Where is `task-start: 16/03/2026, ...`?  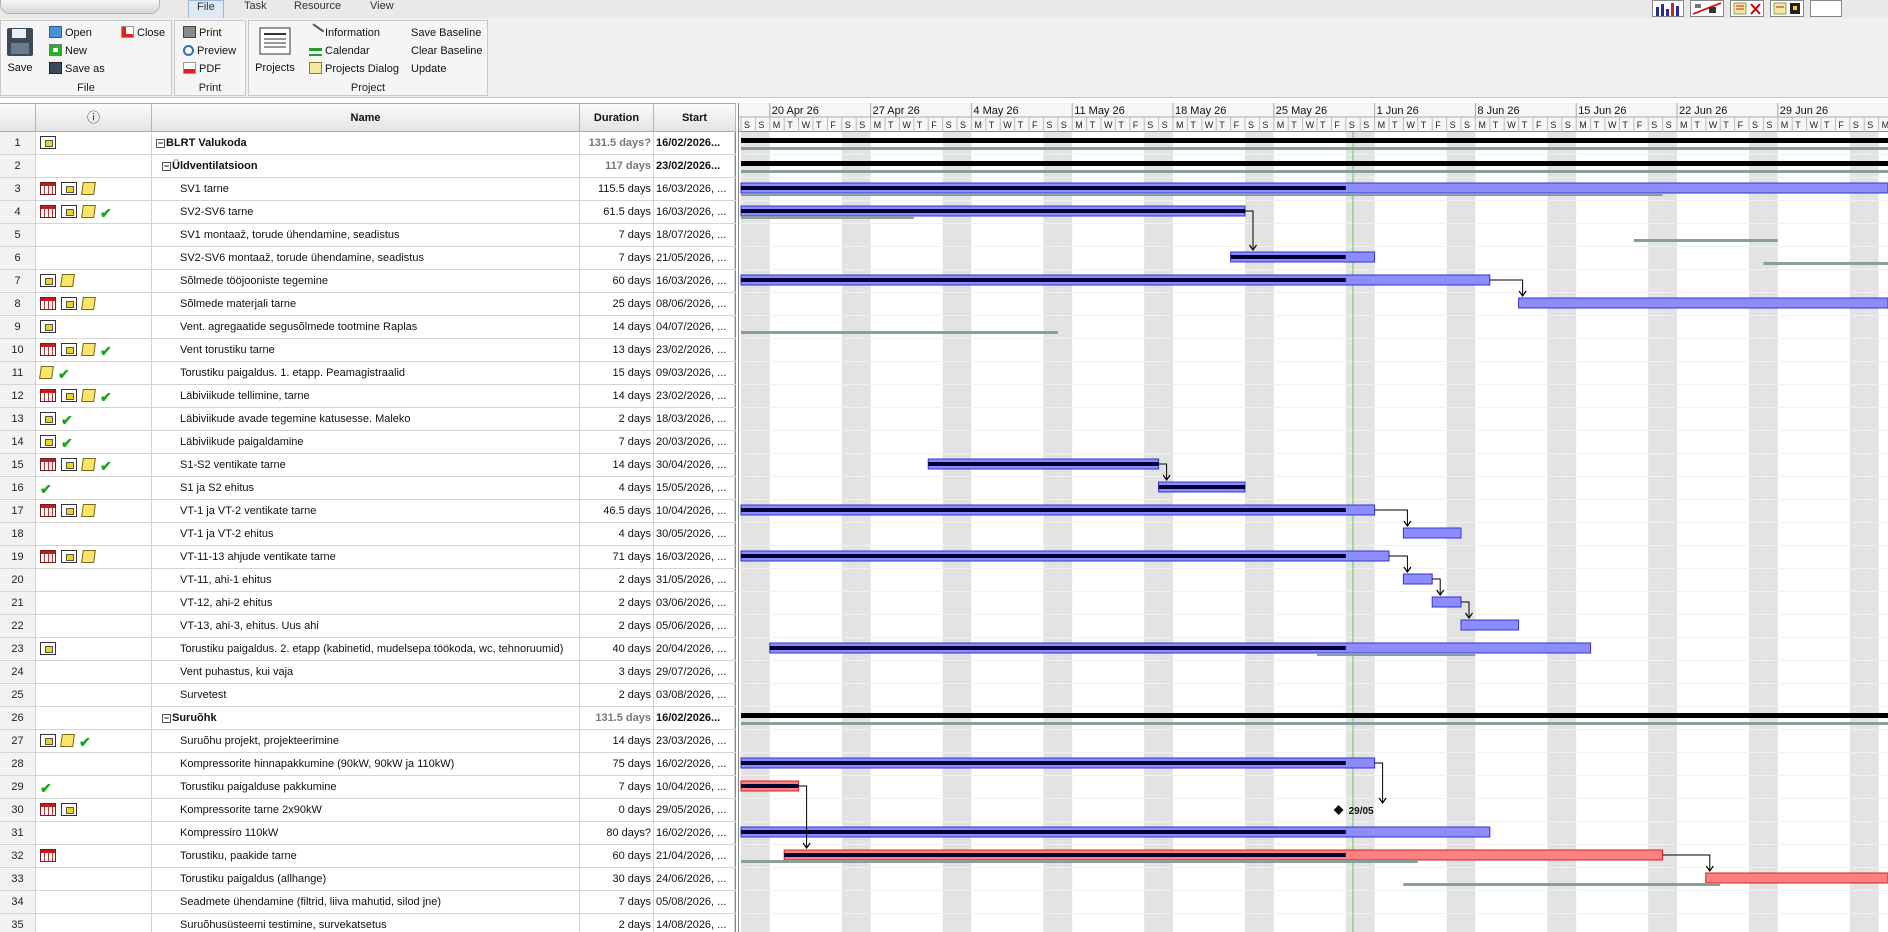
task-start: 16/03/2026, ... is located at coordinates (694, 281).